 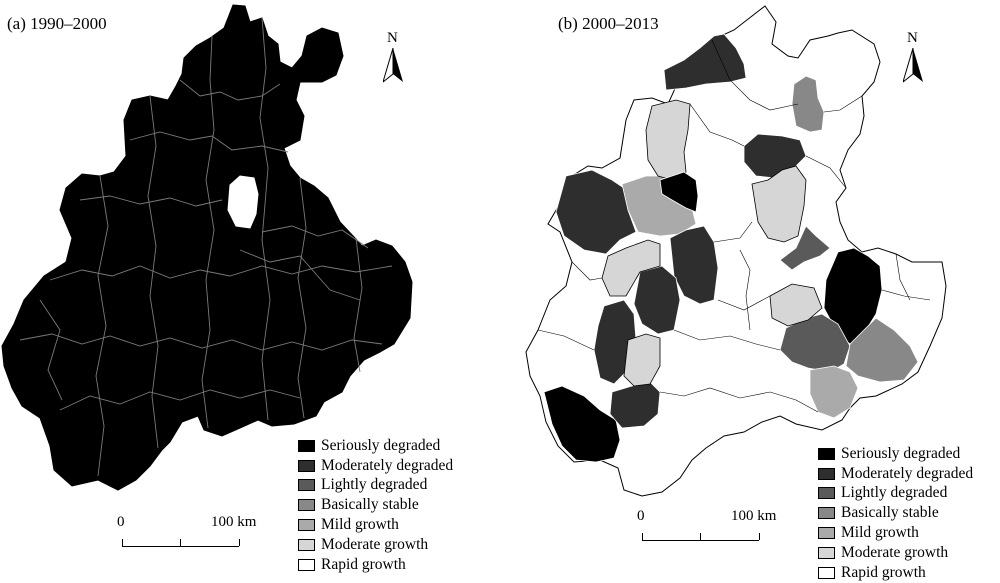 I want to click on panel-title: (b) 2000–2013, so click(x=608, y=23).